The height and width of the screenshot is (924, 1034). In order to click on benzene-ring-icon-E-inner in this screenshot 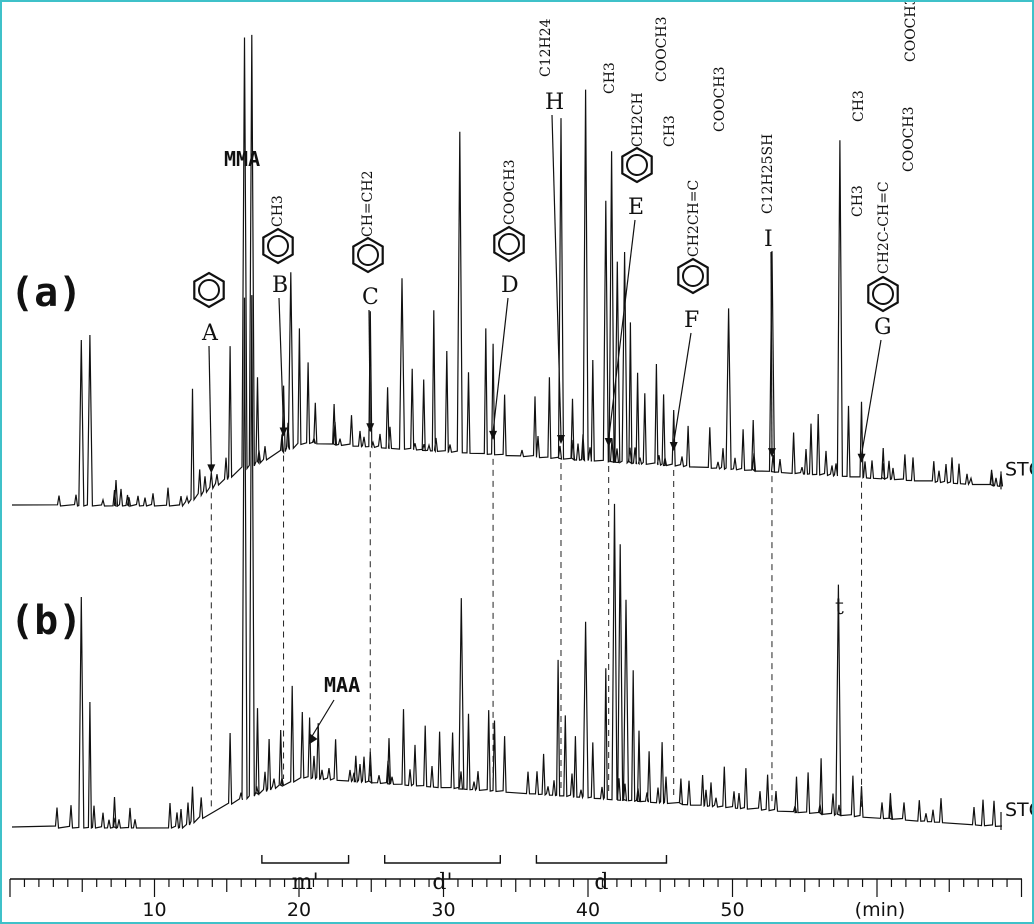, I will do `click(637, 165)`.